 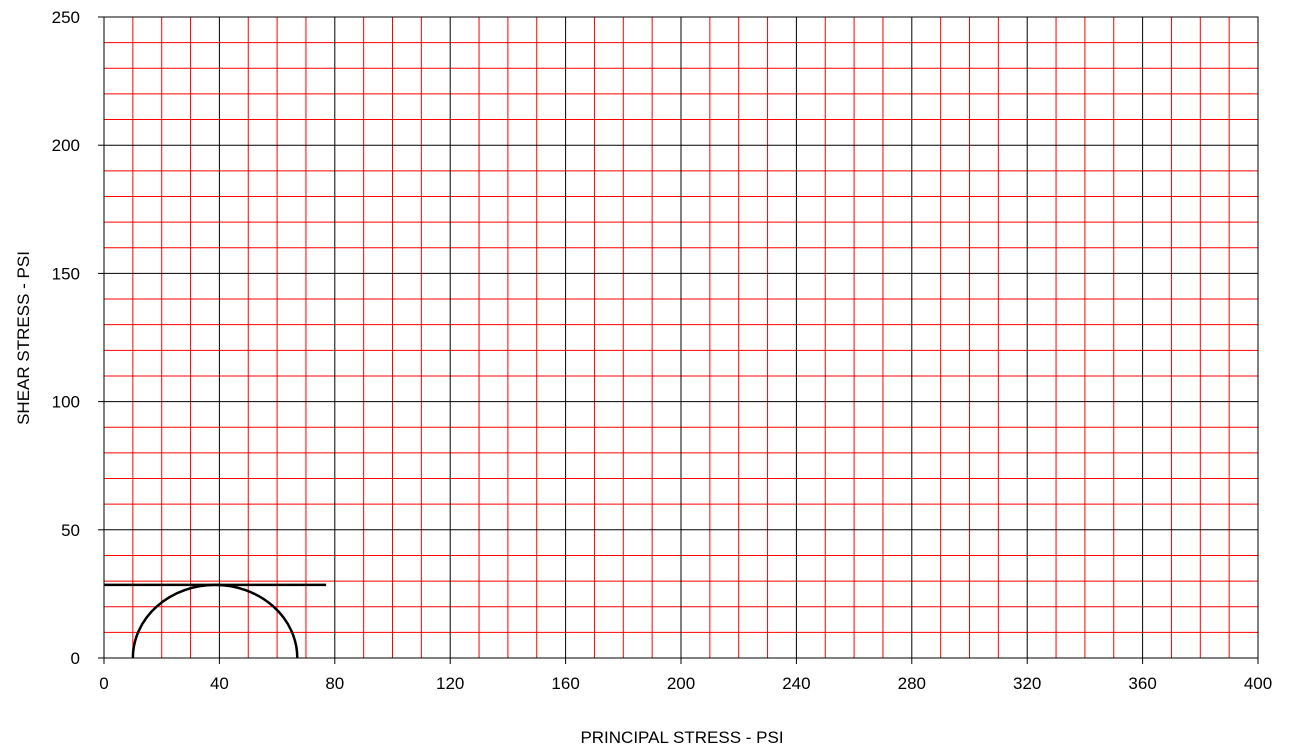 What do you see at coordinates (103, 683) in the screenshot?
I see `x-tick-label: 0` at bounding box center [103, 683].